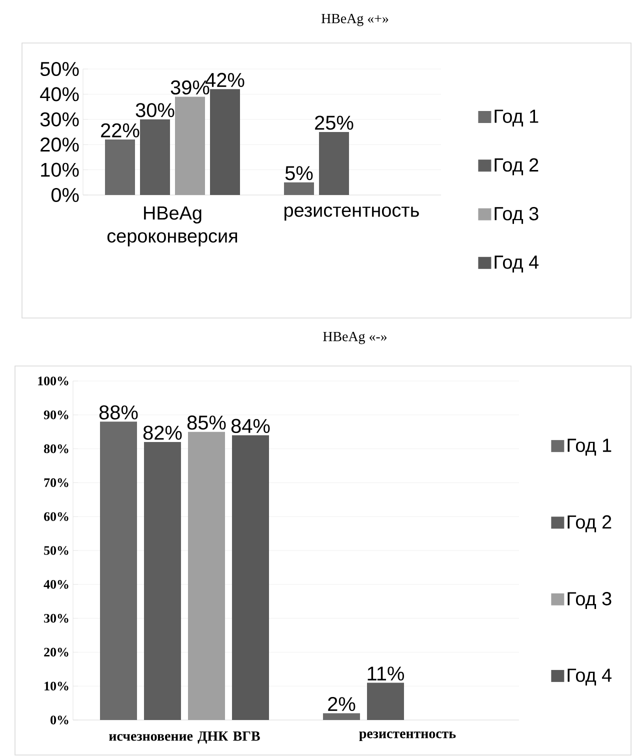  Describe the element at coordinates (56, 483) in the screenshot. I see `y-tick-label: 70%` at that location.